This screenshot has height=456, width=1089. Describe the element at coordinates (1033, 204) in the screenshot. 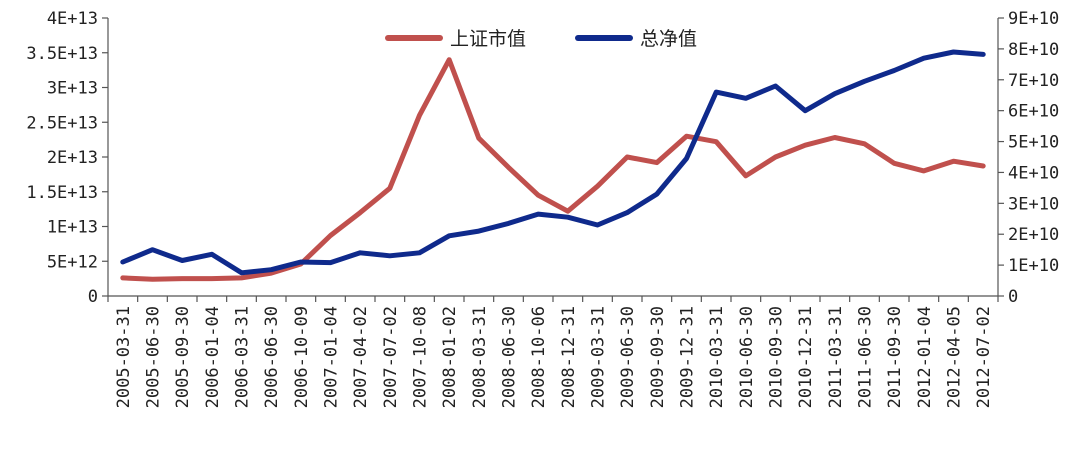

I see `right-tick-label: 3E+10` at that location.